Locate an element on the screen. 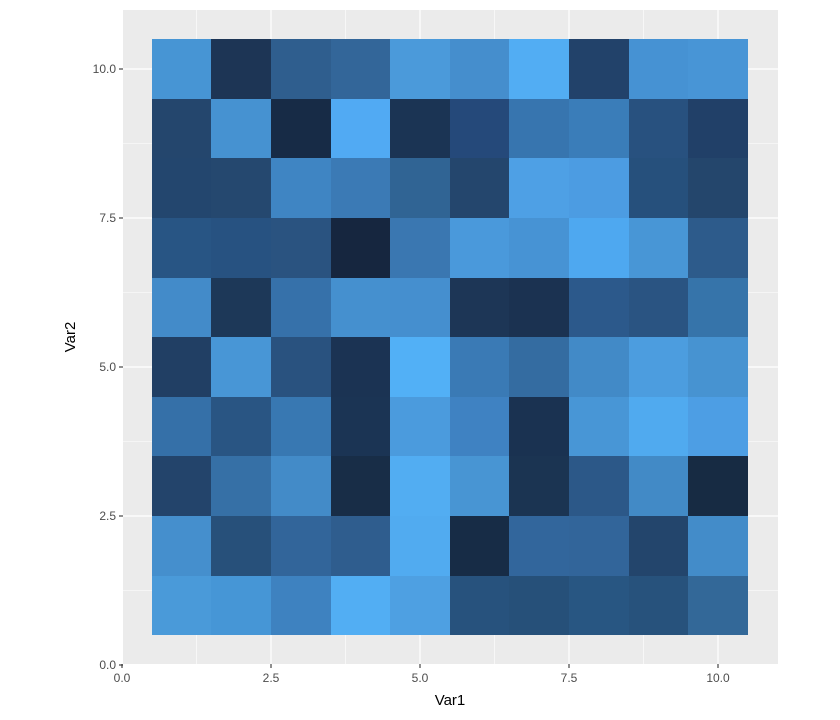 This screenshot has width=840, height=720. x-axis-title: Var1 is located at coordinates (450, 700).